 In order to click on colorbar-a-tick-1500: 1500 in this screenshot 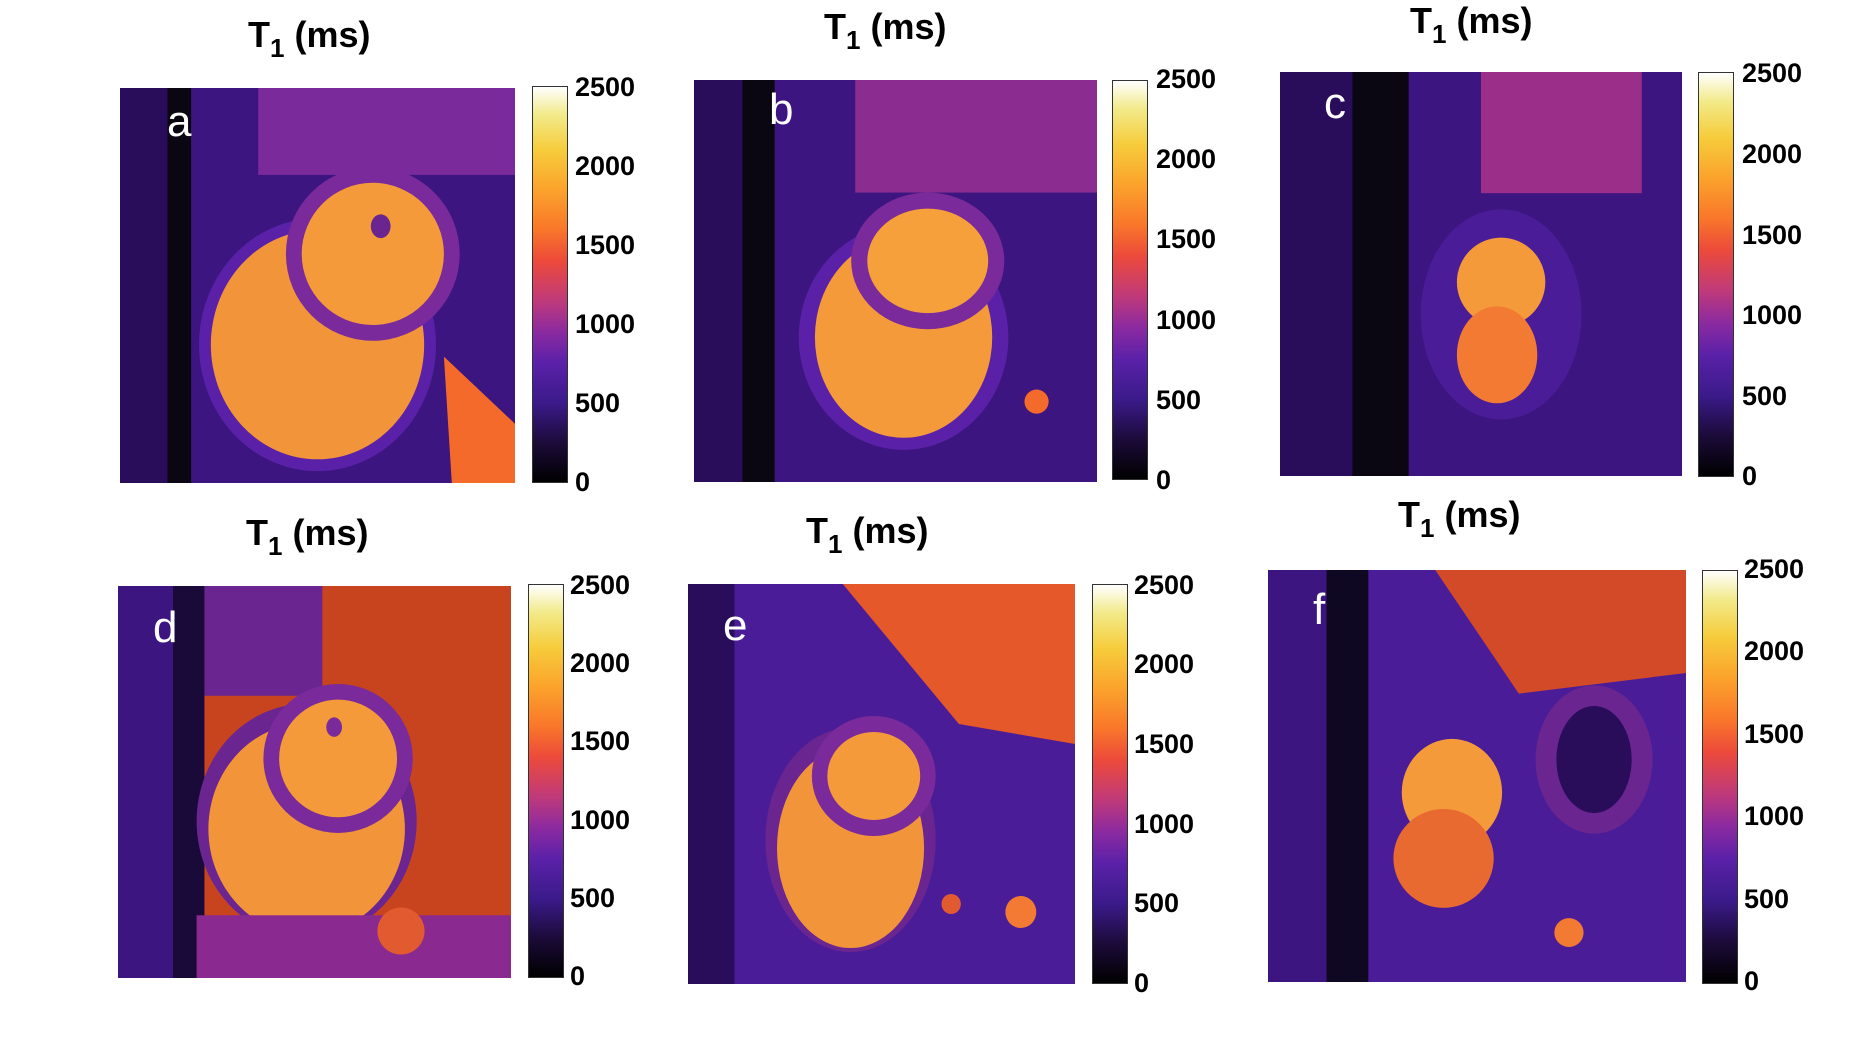, I will do `click(605, 245)`.